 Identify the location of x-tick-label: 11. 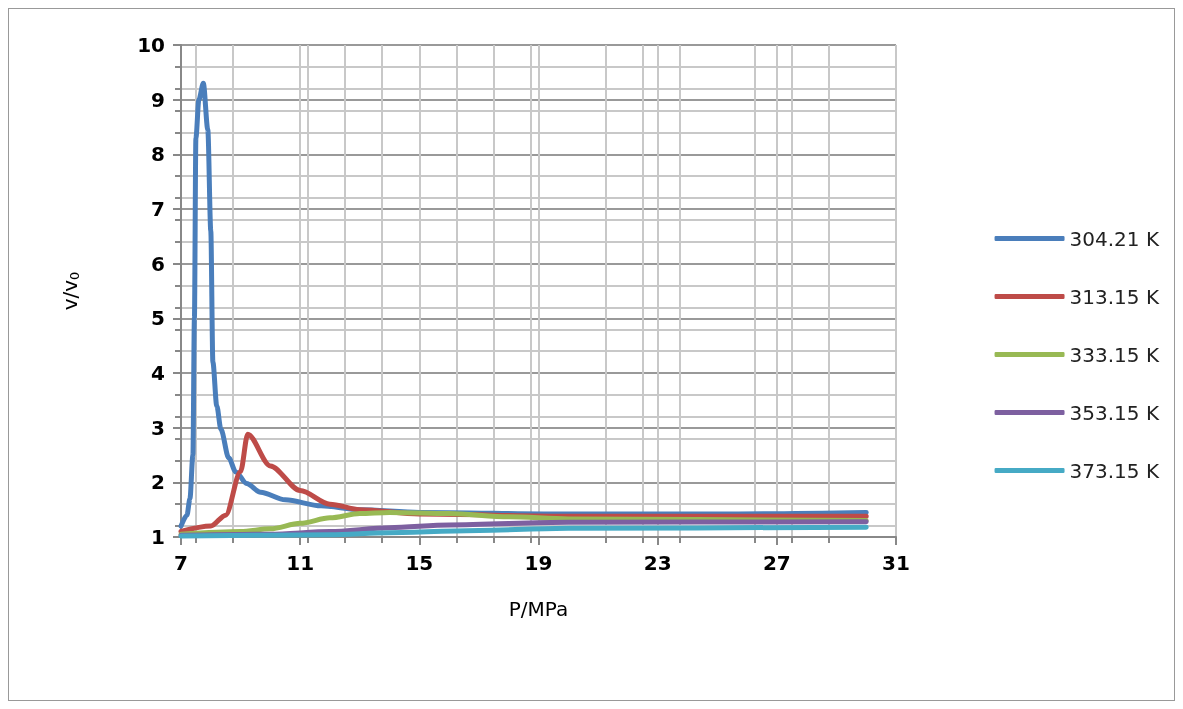
(300, 563).